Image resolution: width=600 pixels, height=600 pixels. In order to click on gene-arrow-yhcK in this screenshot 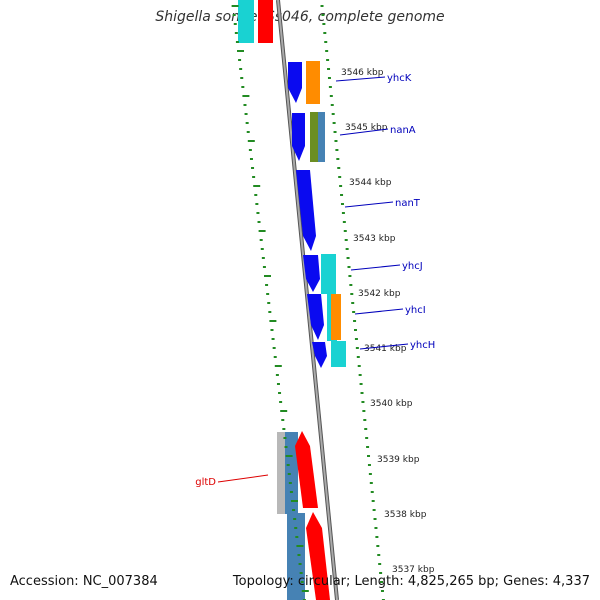, I will do `click(295, 82)`.